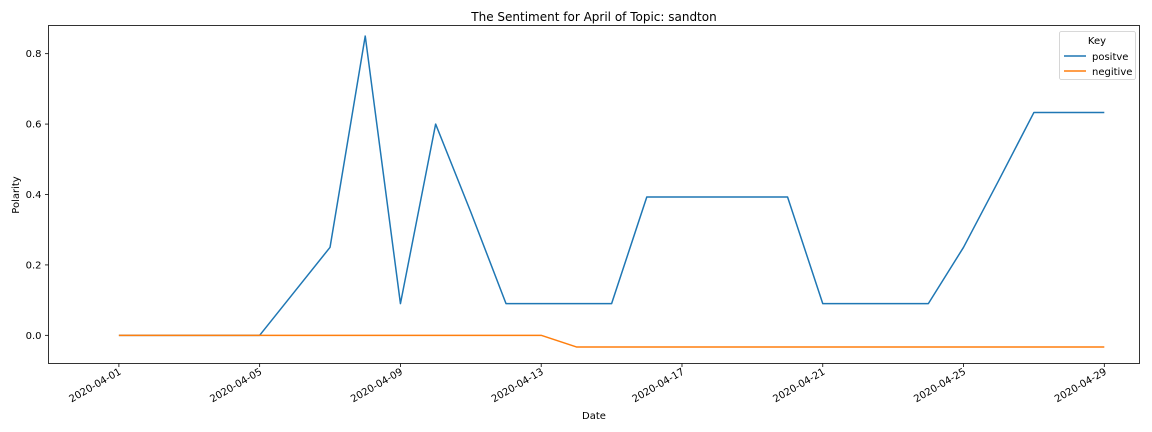 The height and width of the screenshot is (432, 1152). I want to click on y-tick-label: 0.2, so click(34, 265).